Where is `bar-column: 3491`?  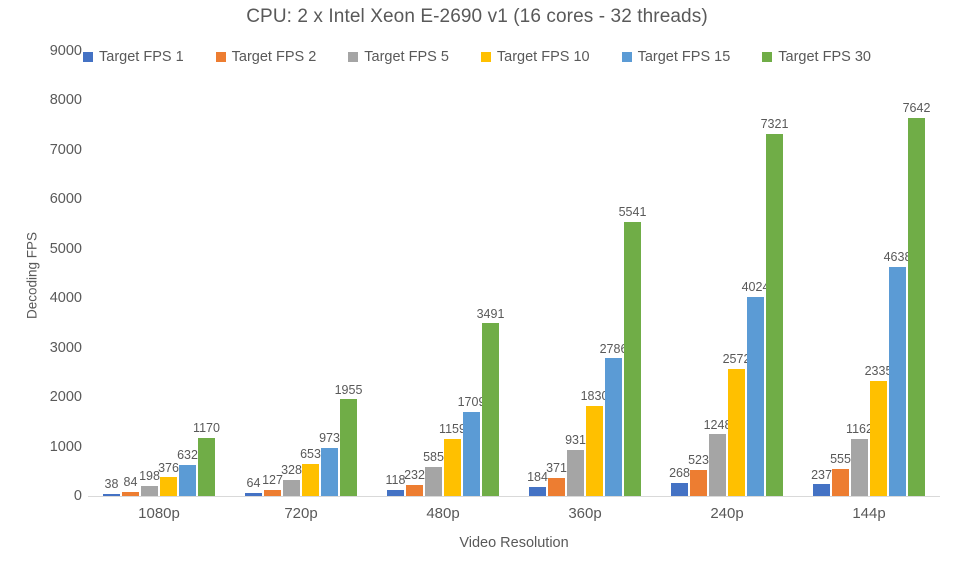
bar-column: 3491 is located at coordinates (490, 401).